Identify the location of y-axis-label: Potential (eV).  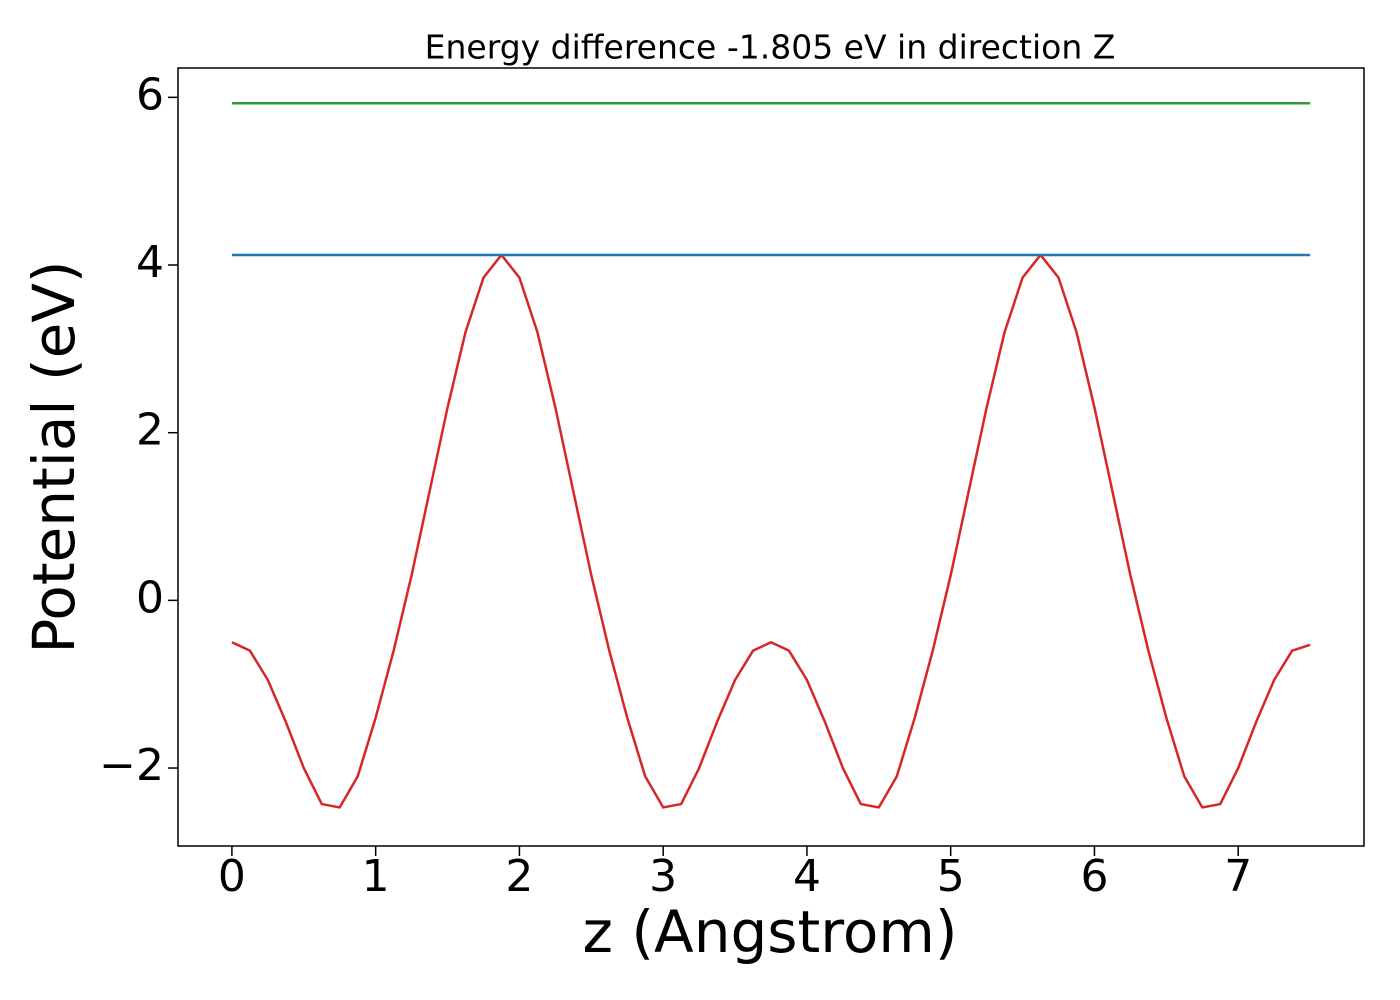
(54, 456).